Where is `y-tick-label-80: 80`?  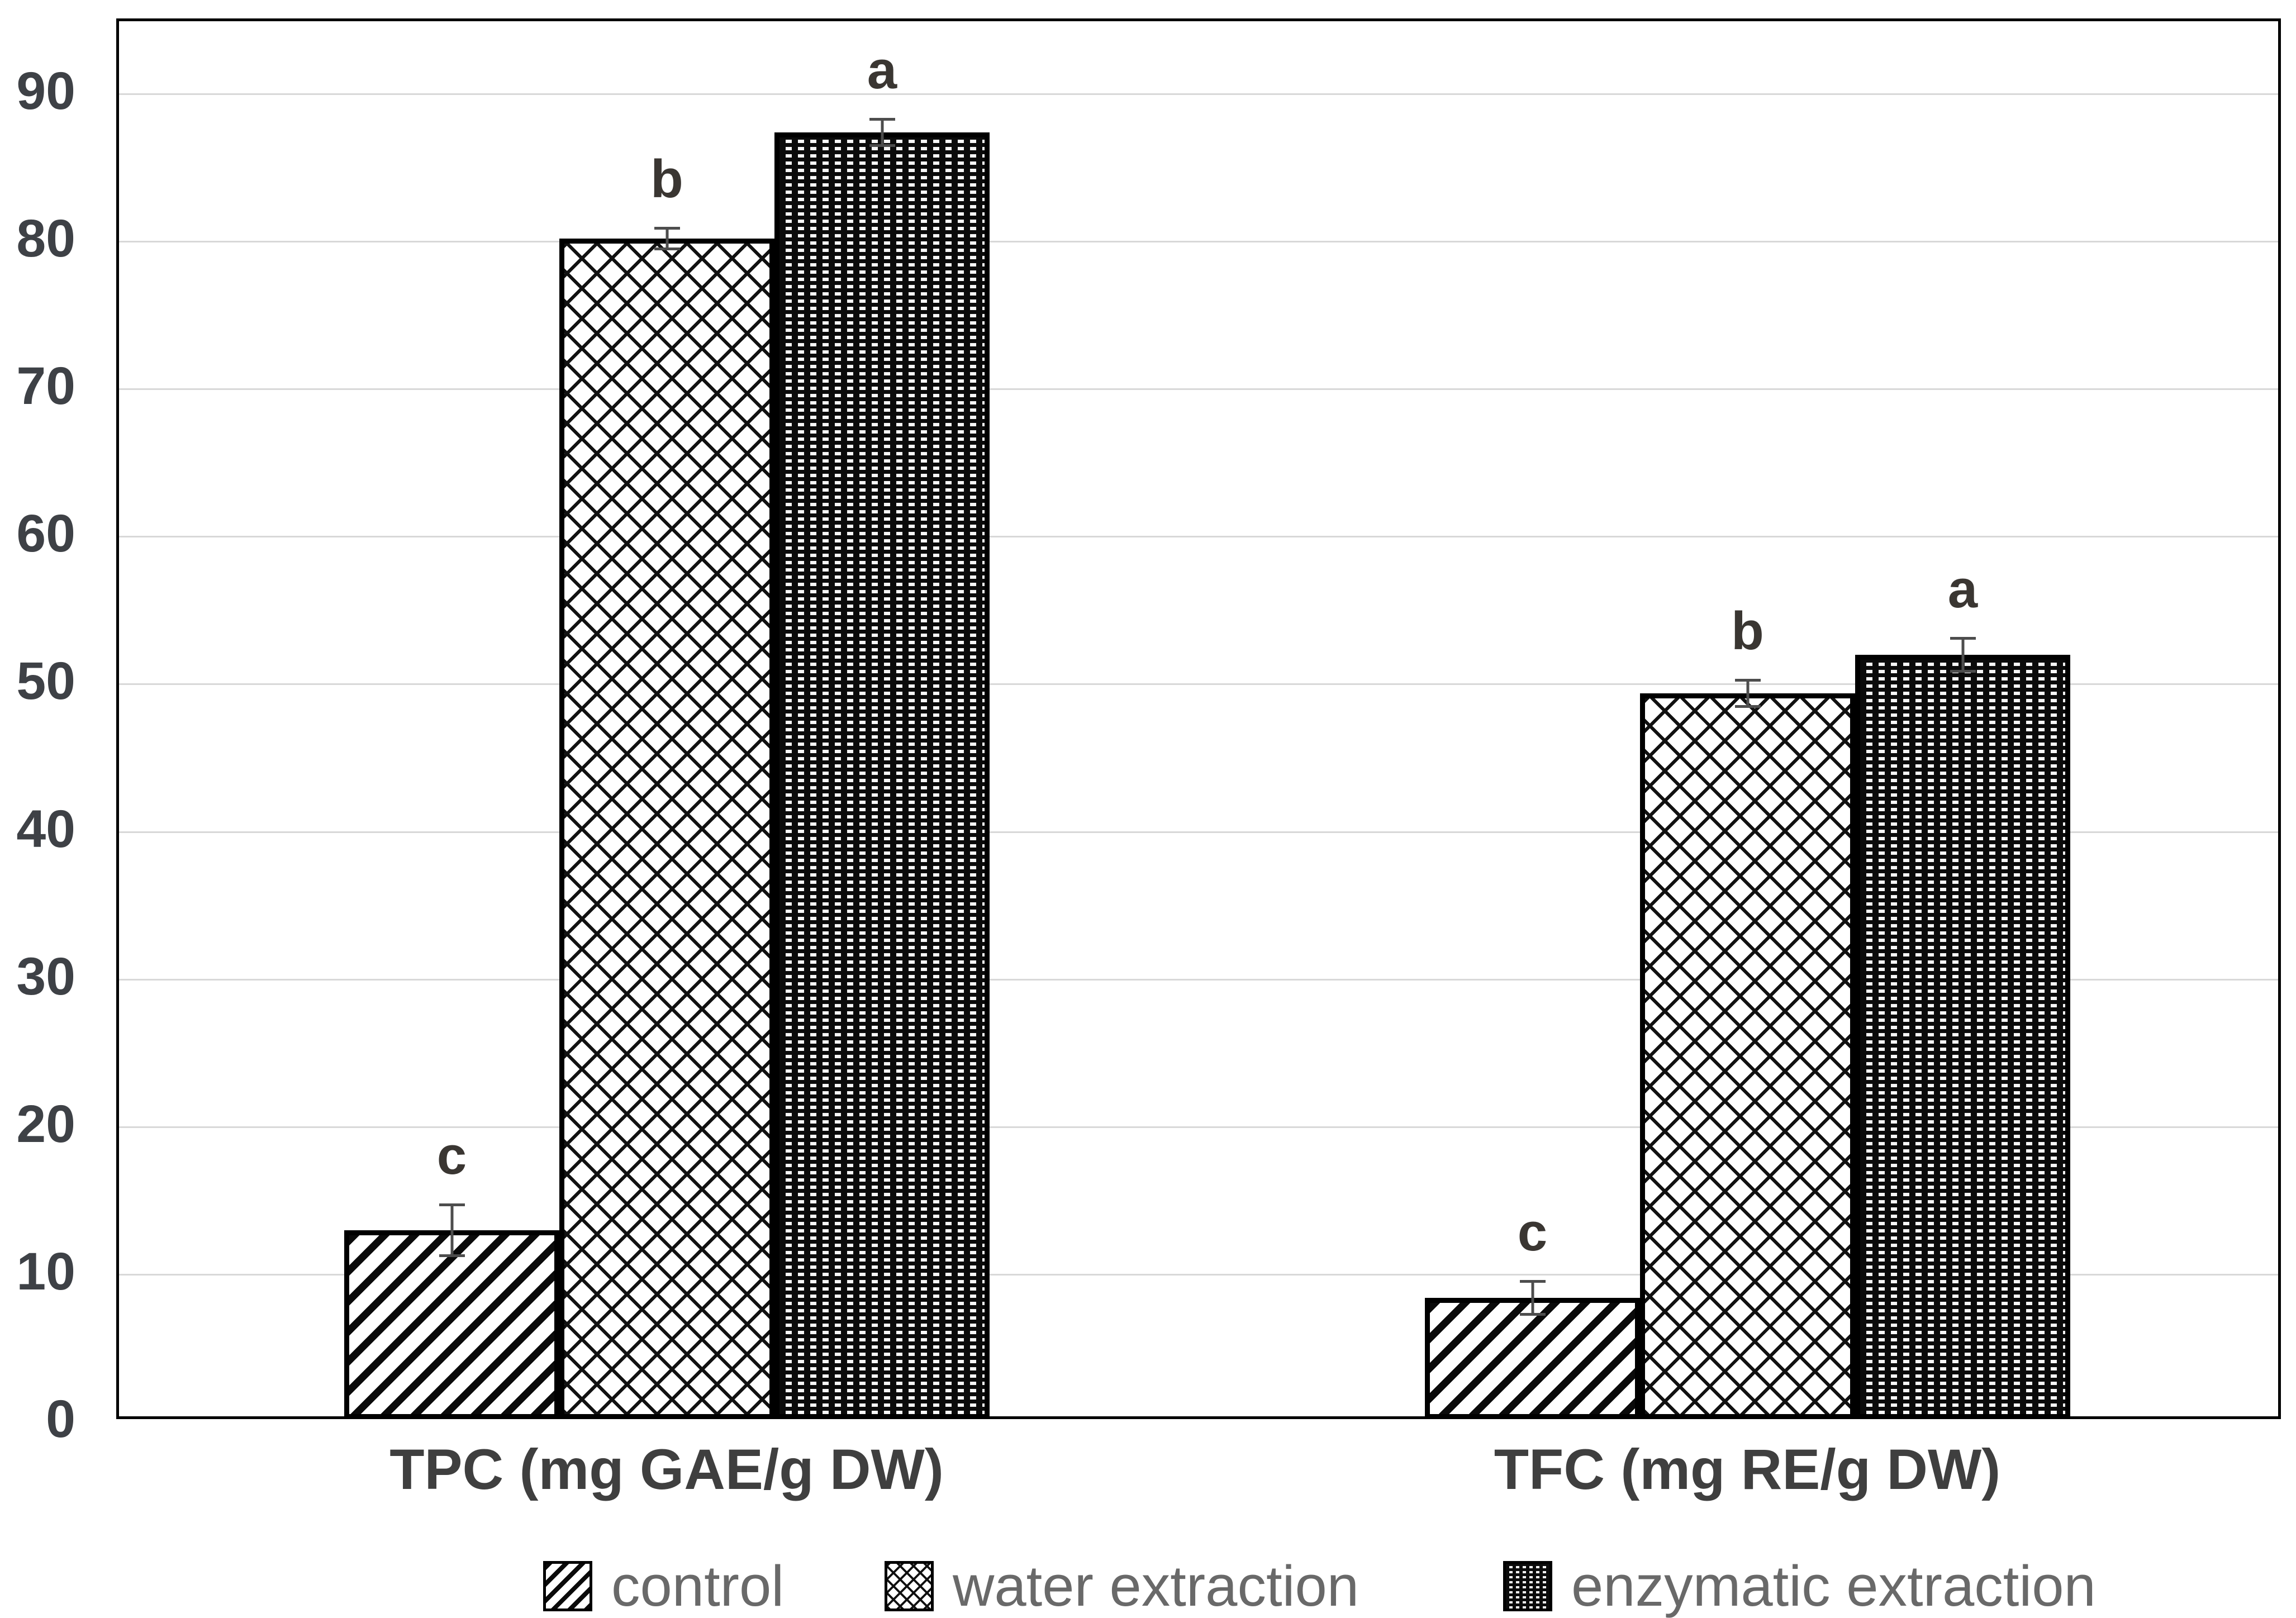
y-tick-label-80: 80 is located at coordinates (45, 239).